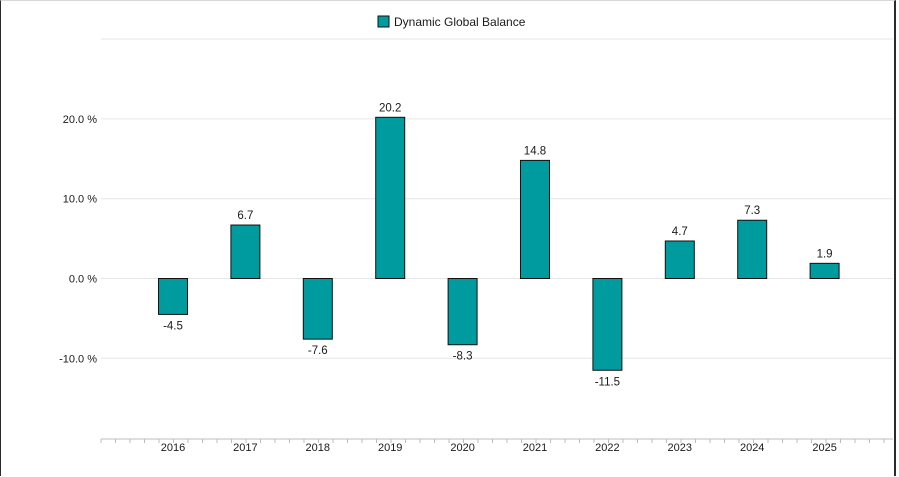 The height and width of the screenshot is (477, 899). I want to click on data-label: -11.5, so click(607, 382).